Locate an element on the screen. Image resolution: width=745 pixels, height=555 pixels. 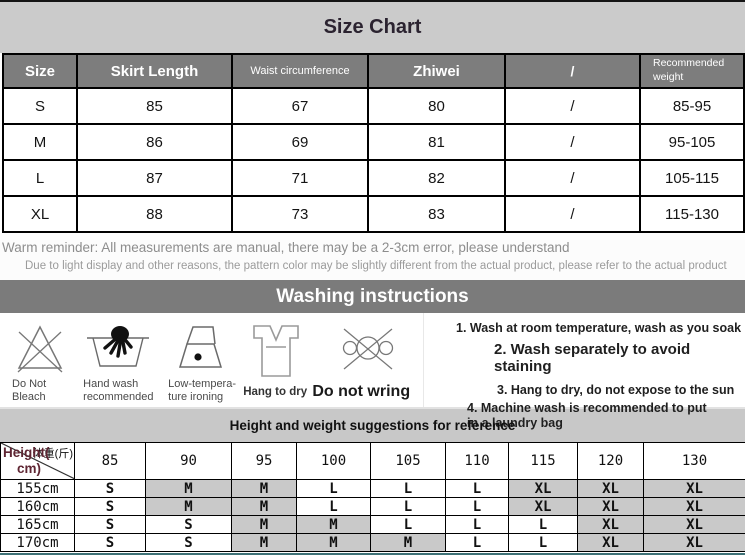
washing-label: Hand wash recommended is located at coordinates (114, 391).